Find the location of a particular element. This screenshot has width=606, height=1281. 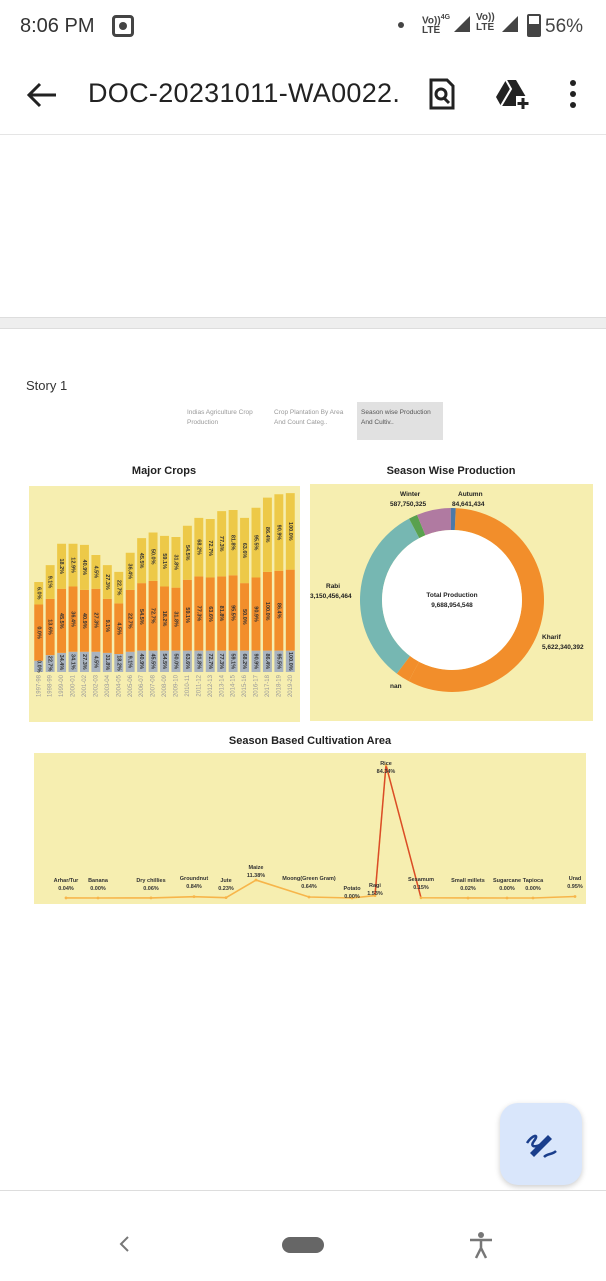

find-in-page-icon is located at coordinates (442, 94).